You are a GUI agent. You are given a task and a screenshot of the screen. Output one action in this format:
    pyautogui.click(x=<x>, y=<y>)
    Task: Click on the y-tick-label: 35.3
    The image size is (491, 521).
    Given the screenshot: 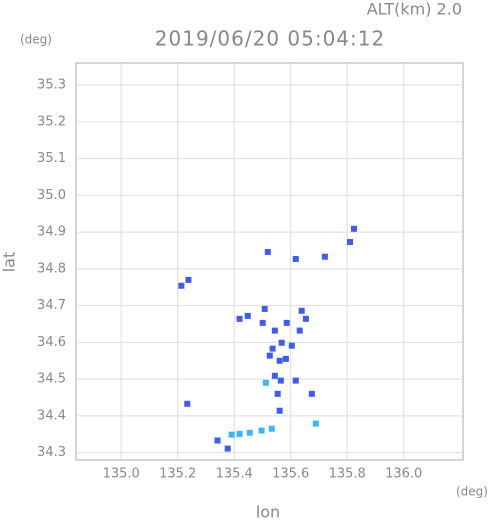 What is the action you would take?
    pyautogui.click(x=51, y=85)
    